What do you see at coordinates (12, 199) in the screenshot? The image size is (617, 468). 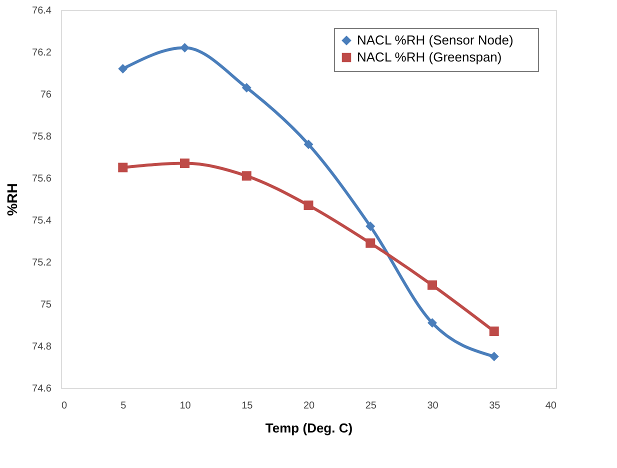 I see `y-axis-title: %RH` at bounding box center [12, 199].